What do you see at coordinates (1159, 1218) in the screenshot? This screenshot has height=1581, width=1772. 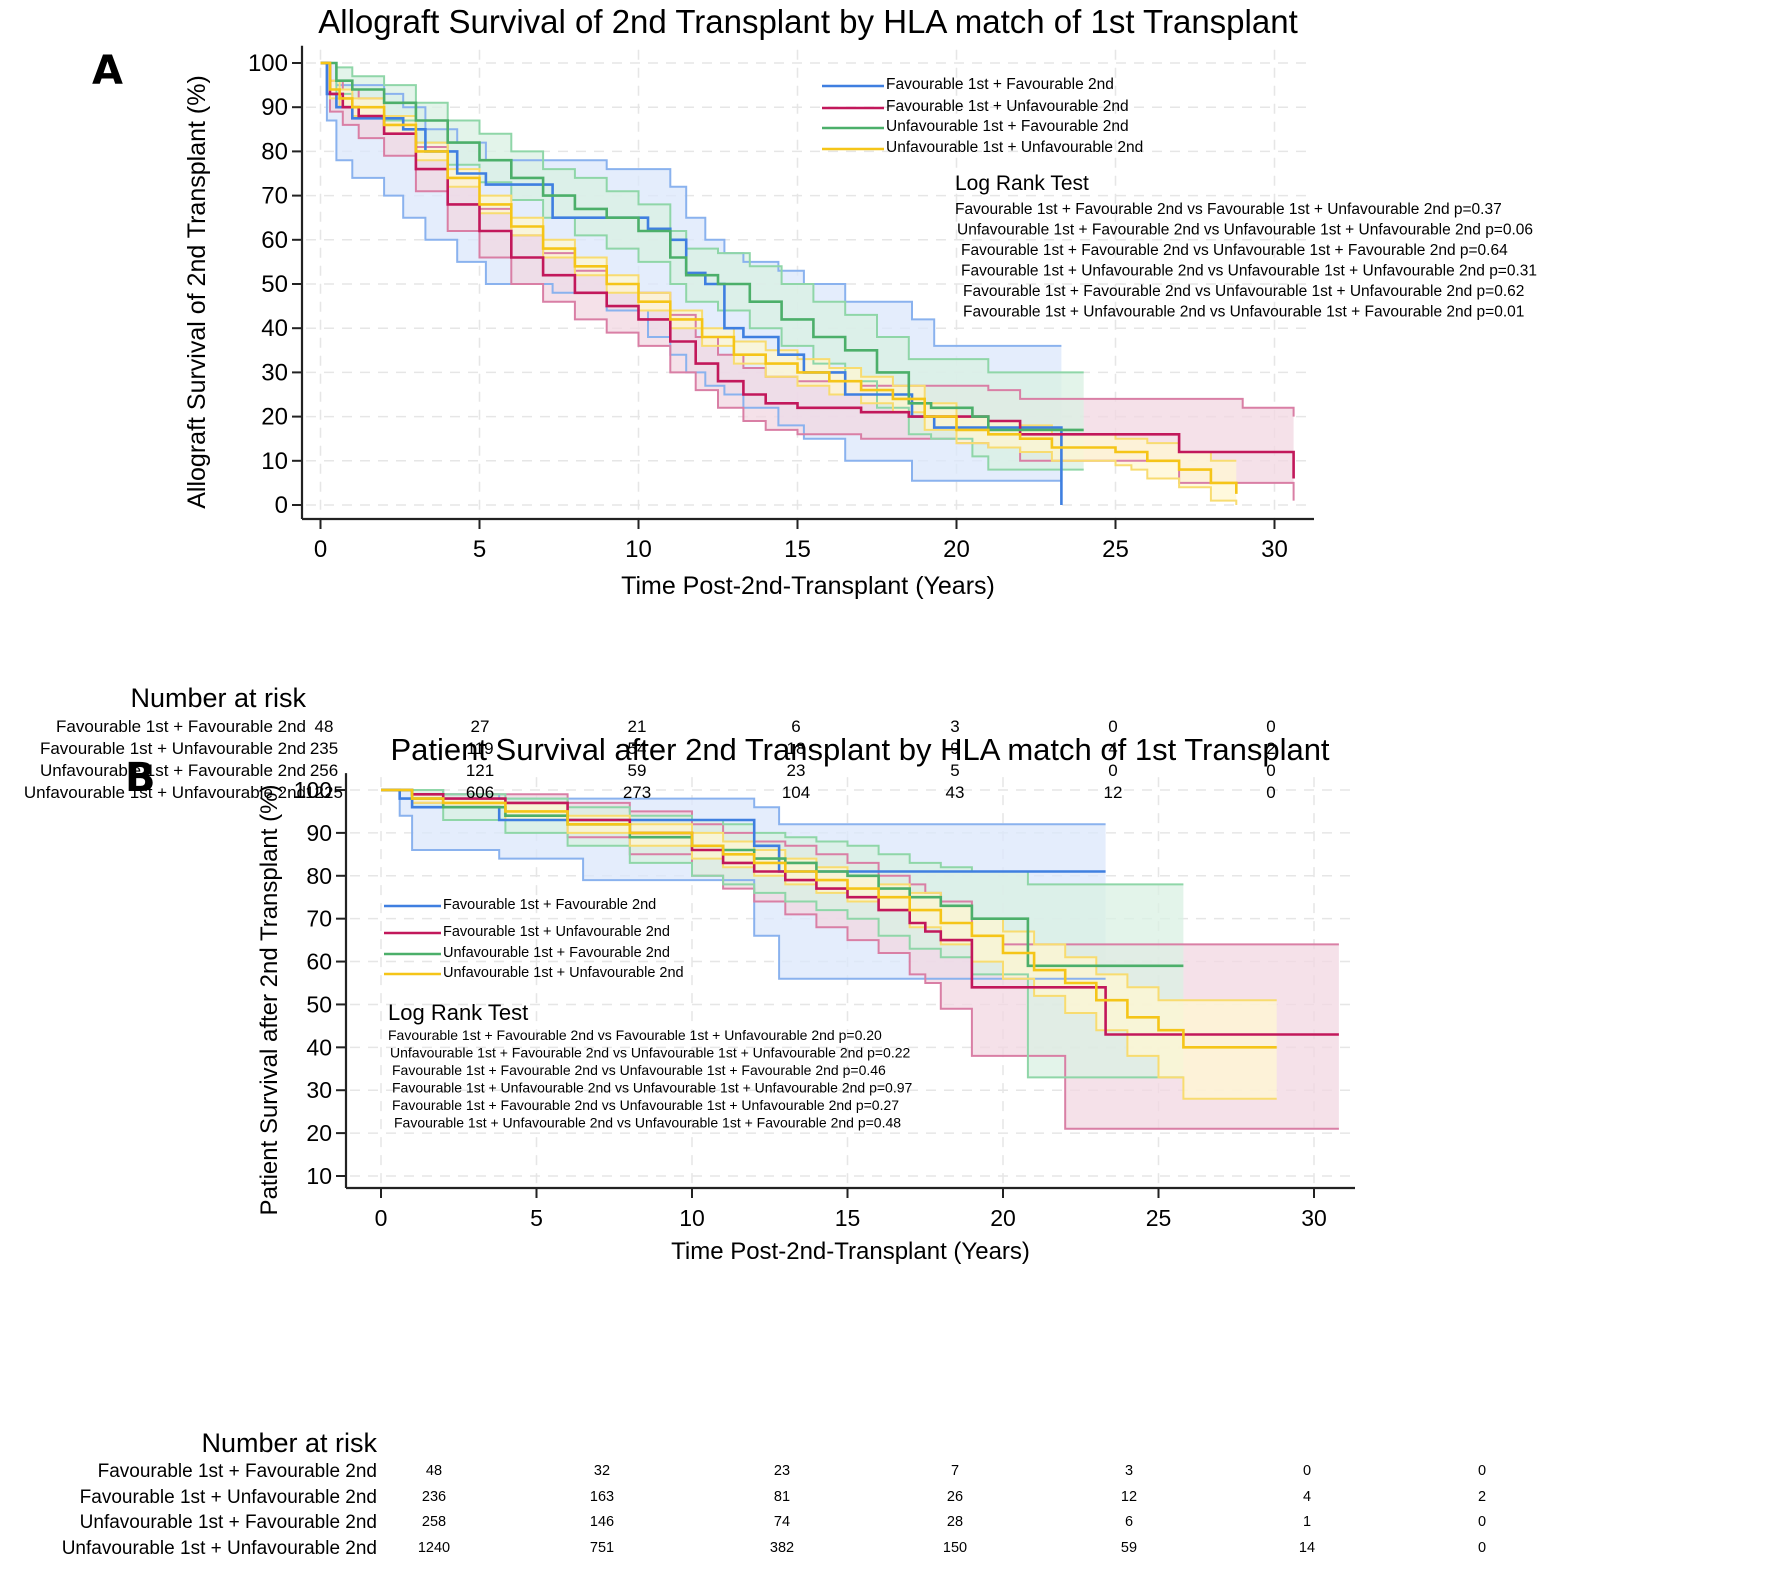 I see `x-tick-label: 25` at bounding box center [1159, 1218].